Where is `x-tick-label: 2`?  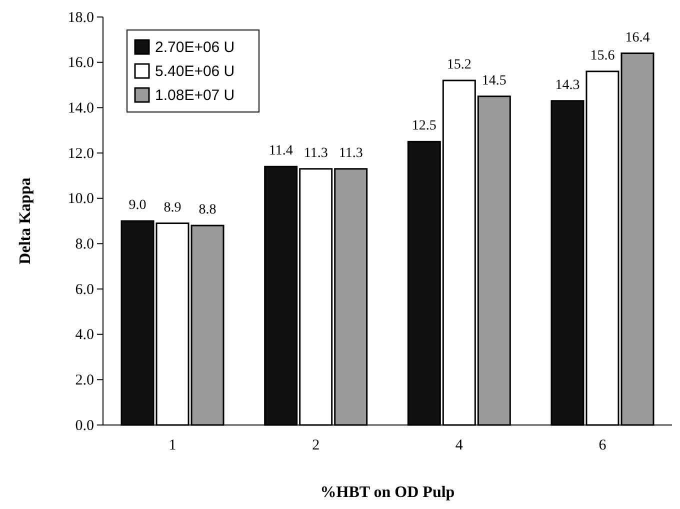 x-tick-label: 2 is located at coordinates (316, 446).